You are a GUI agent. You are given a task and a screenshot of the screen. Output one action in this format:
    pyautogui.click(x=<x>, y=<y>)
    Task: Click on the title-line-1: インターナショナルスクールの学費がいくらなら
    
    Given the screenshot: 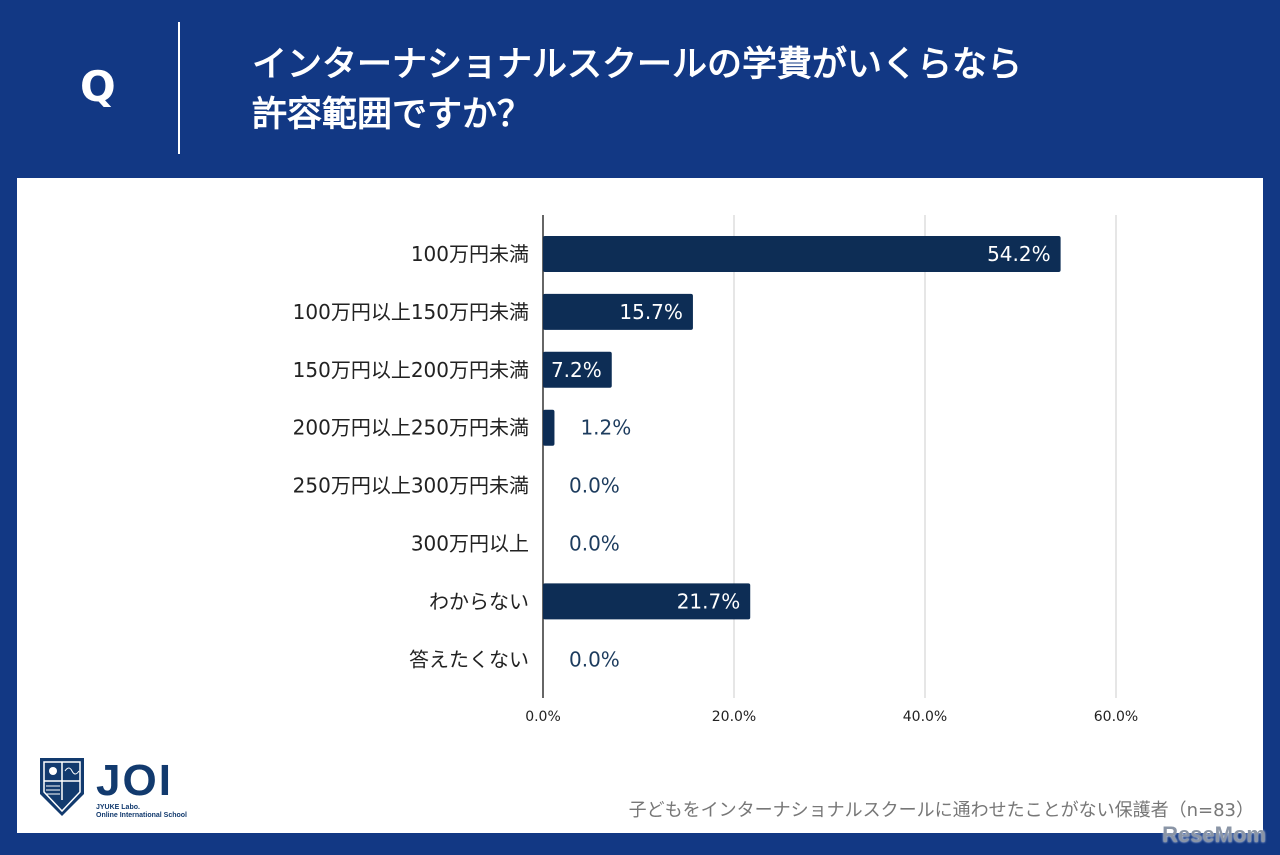 What is the action you would take?
    pyautogui.click(x=637, y=65)
    